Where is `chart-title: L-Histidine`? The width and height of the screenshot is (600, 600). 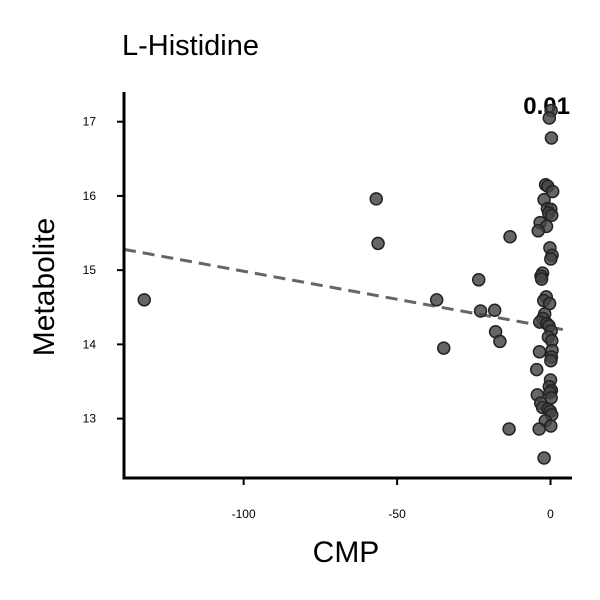
chart-title: L-Histidine is located at coordinates (190, 46).